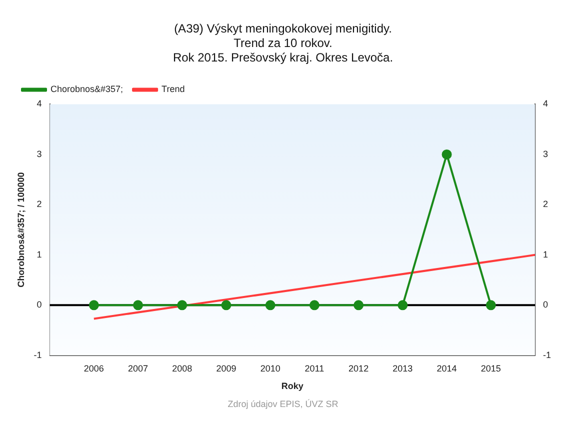  What do you see at coordinates (292, 386) in the screenshot?
I see `x-axis-title: Roky` at bounding box center [292, 386].